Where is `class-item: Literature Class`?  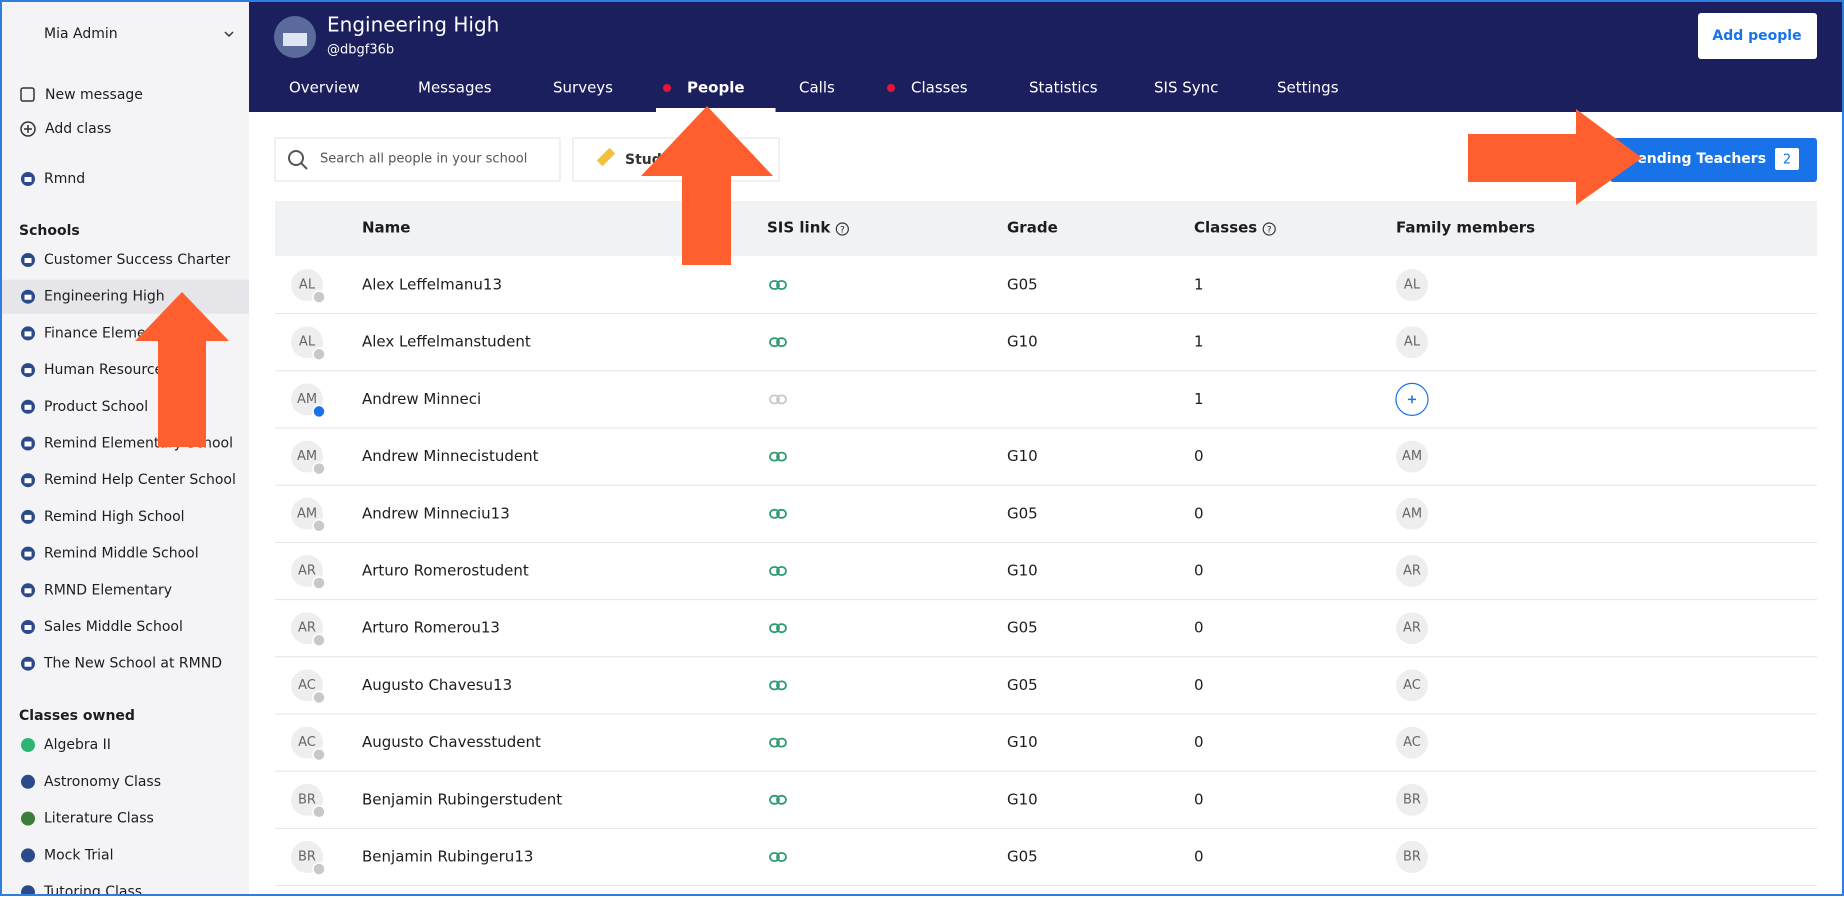 class-item: Literature Class is located at coordinates (99, 819).